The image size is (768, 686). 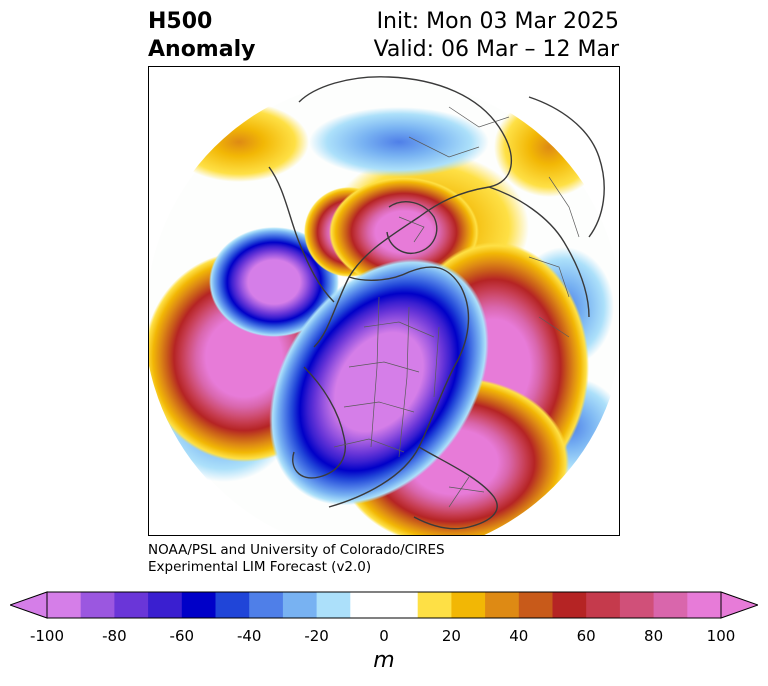 What do you see at coordinates (399, 142) in the screenshot?
I see `eurasia-low-field` at bounding box center [399, 142].